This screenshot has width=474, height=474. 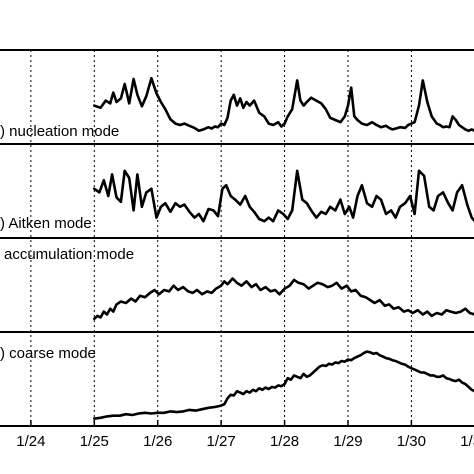 I want to click on panel-label-aitken: ) Aitken mode, so click(x=46, y=223).